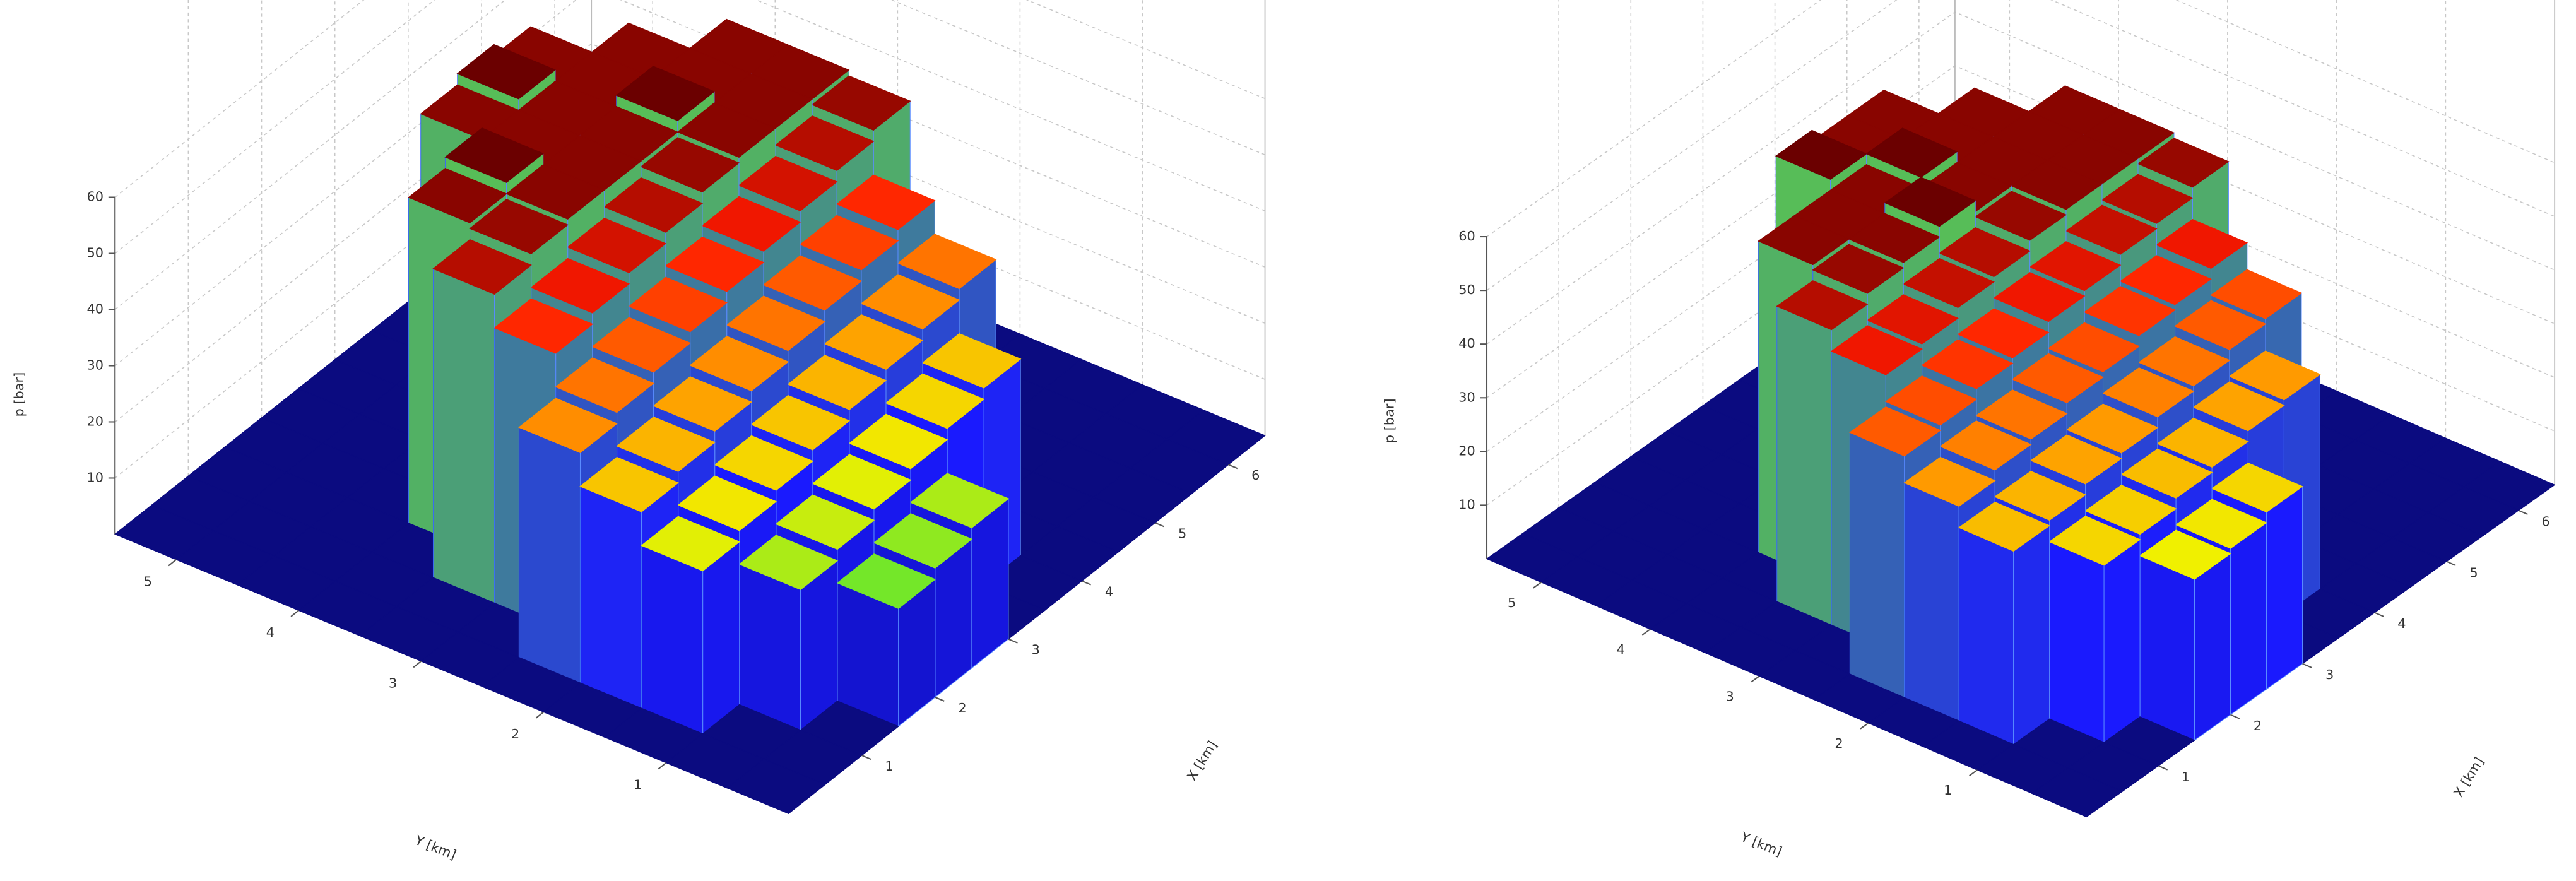 Image resolution: width=2576 pixels, height=881 pixels. What do you see at coordinates (638, 784) in the screenshot?
I see `y-tick-label: 1` at bounding box center [638, 784].